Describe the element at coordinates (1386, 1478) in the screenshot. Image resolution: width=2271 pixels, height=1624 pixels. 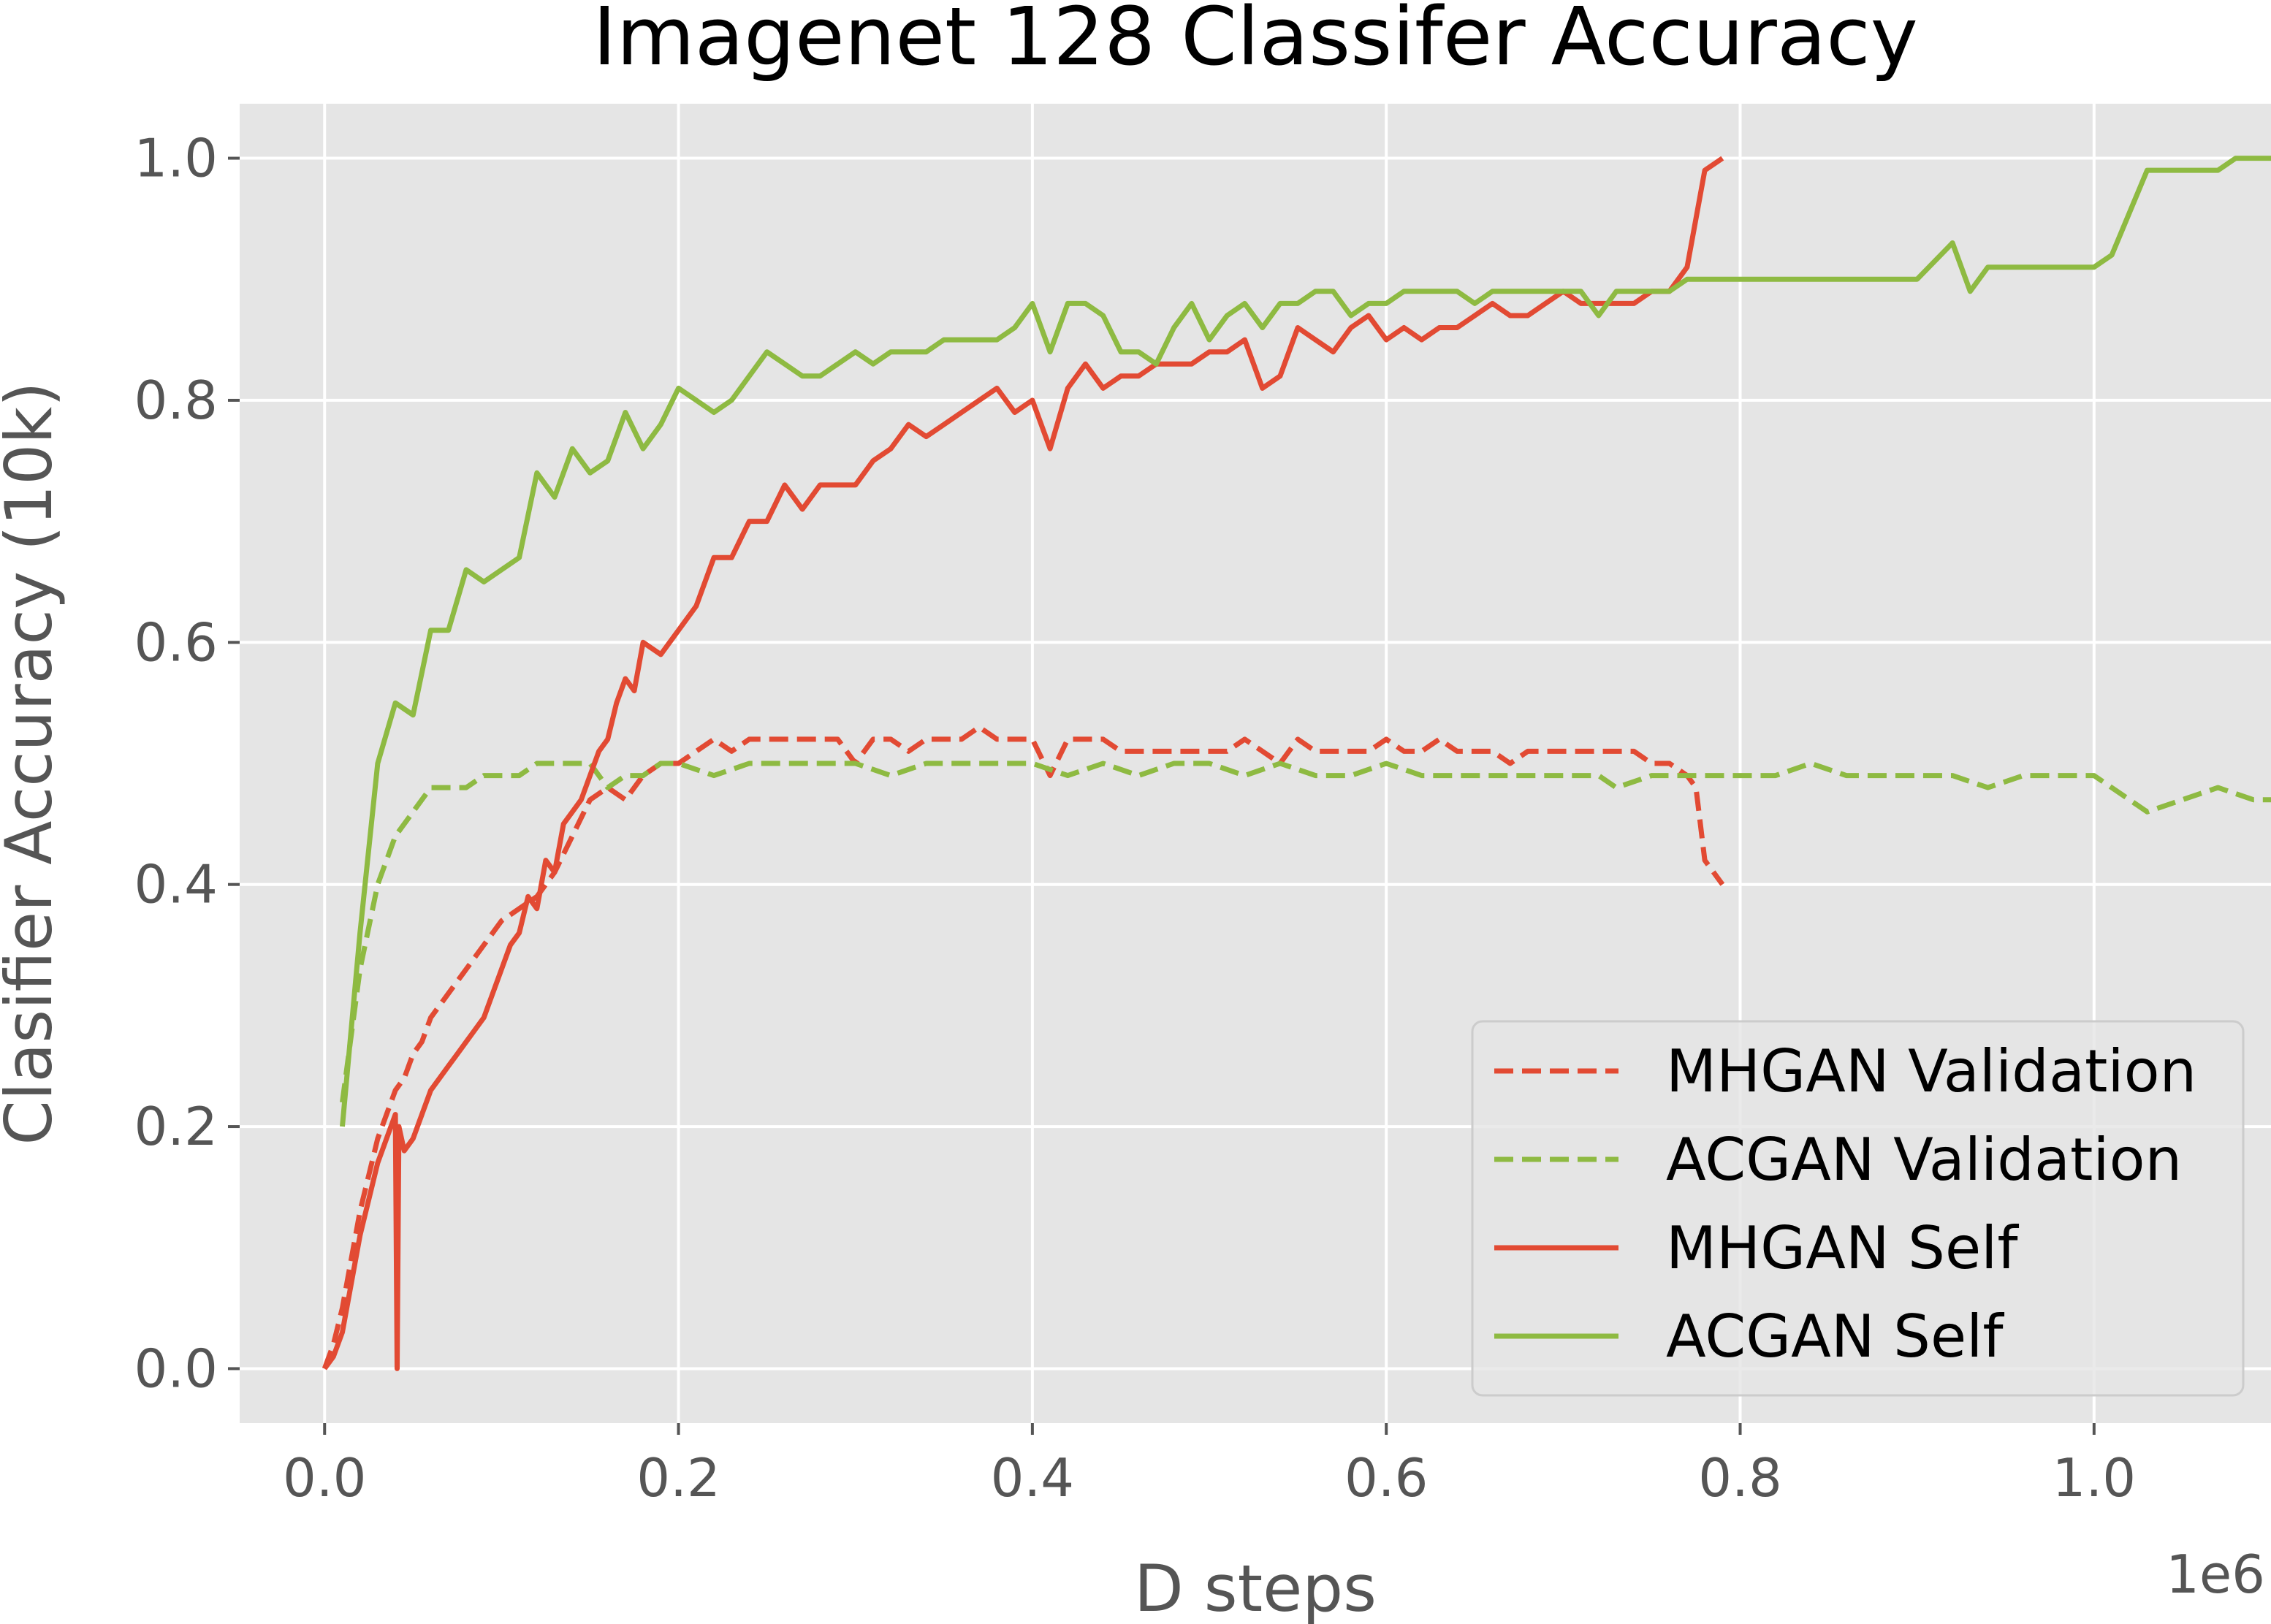
I see `x-tick-label: 0.6` at that location.